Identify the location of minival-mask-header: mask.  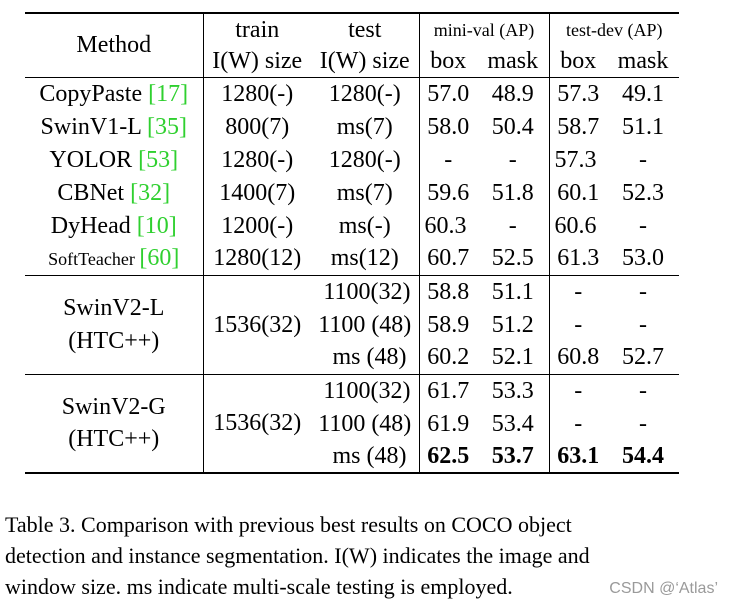
(513, 61).